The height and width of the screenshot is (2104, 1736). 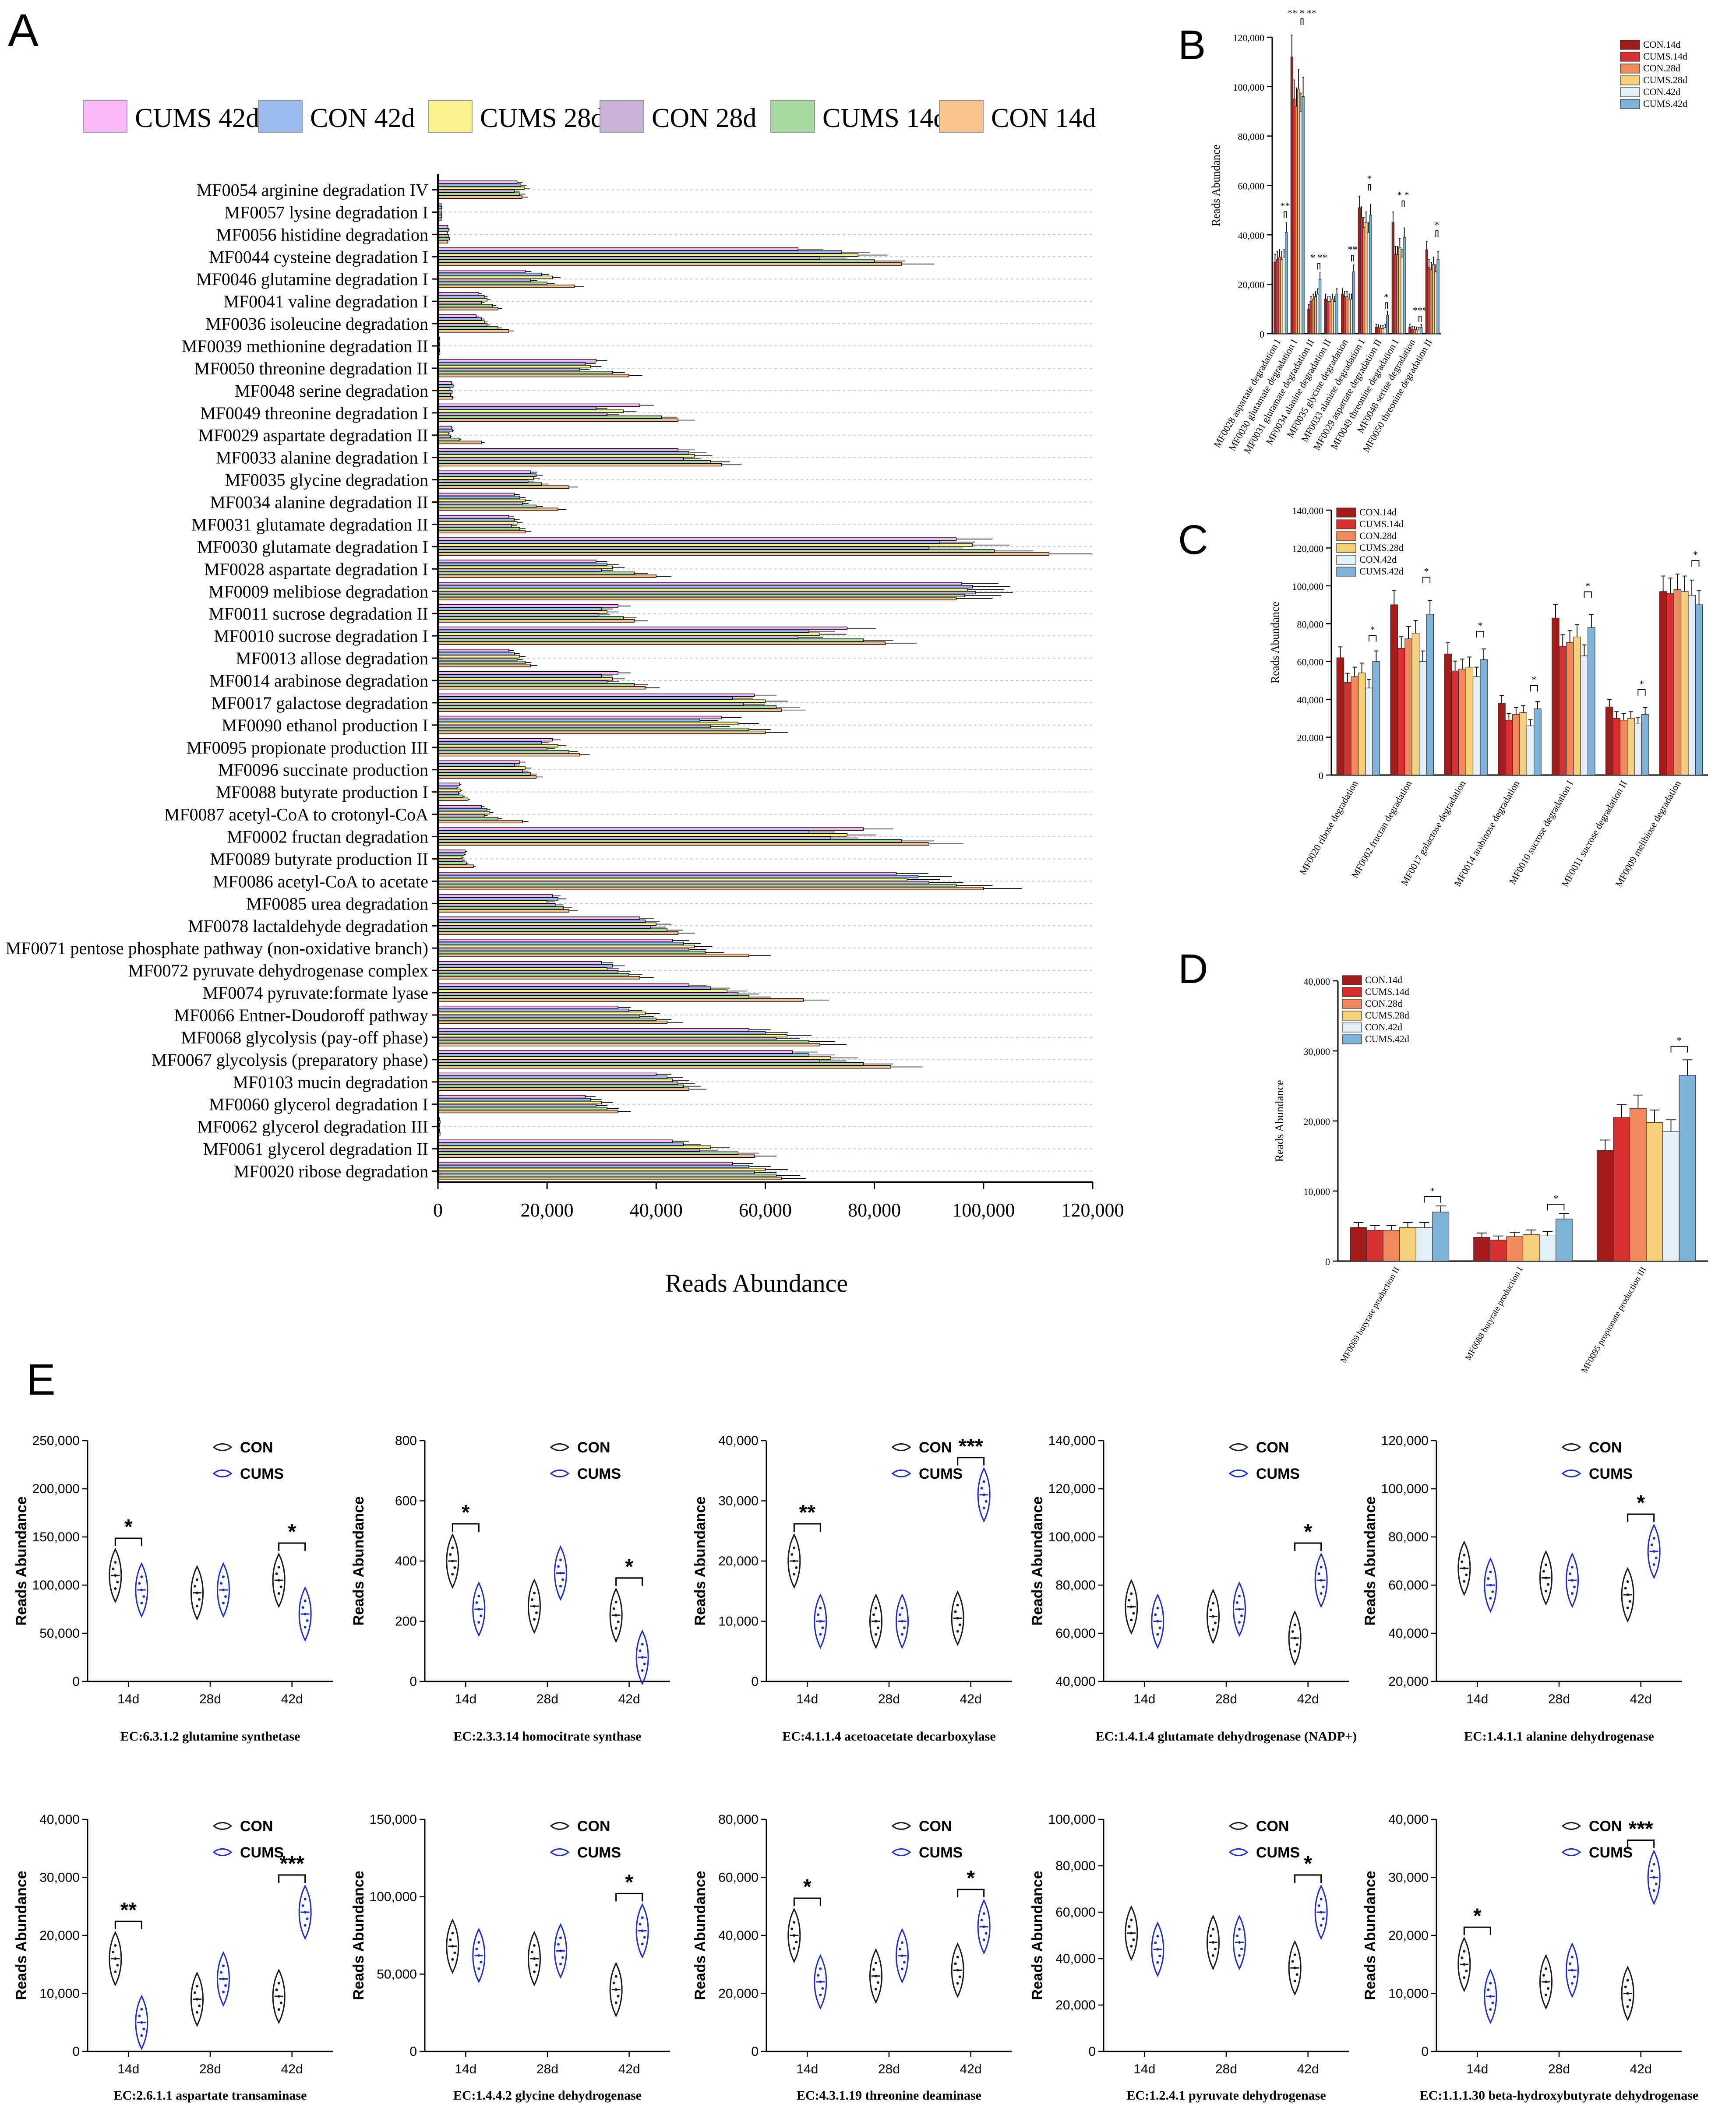 I want to click on violin-panel-title: EC:4.1.1.4 acetoacetate decarboxylase, so click(x=888, y=1736).